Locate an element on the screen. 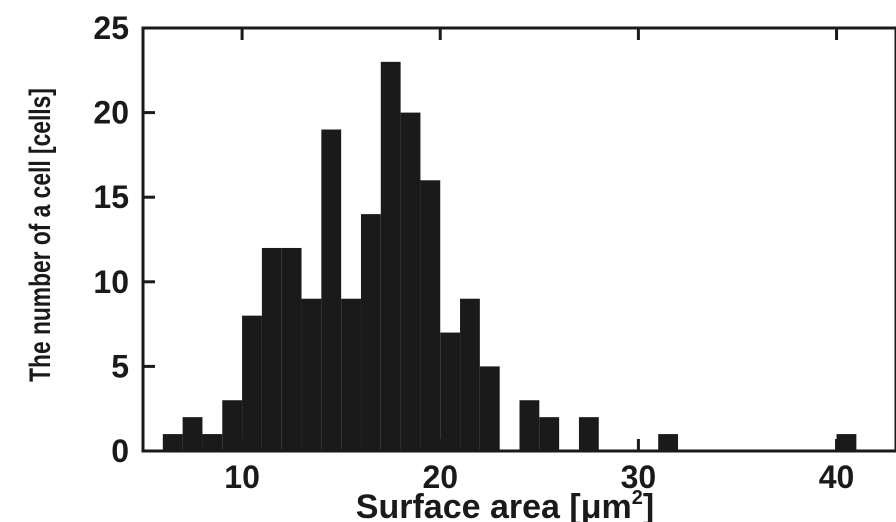 This screenshot has height=522, width=896. y-tick-label: 15 is located at coordinates (111, 197).